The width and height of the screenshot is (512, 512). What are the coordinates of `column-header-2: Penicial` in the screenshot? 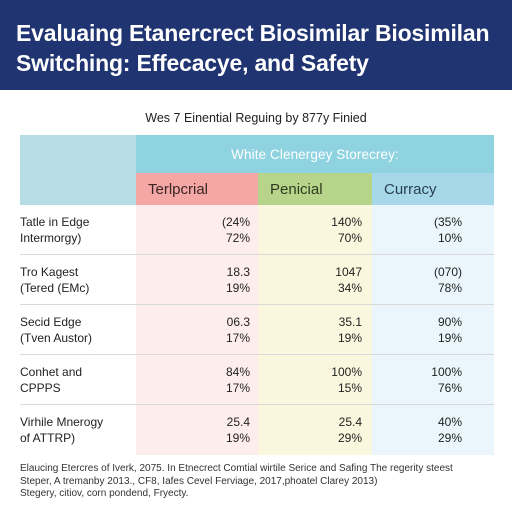 It's located at (315, 189).